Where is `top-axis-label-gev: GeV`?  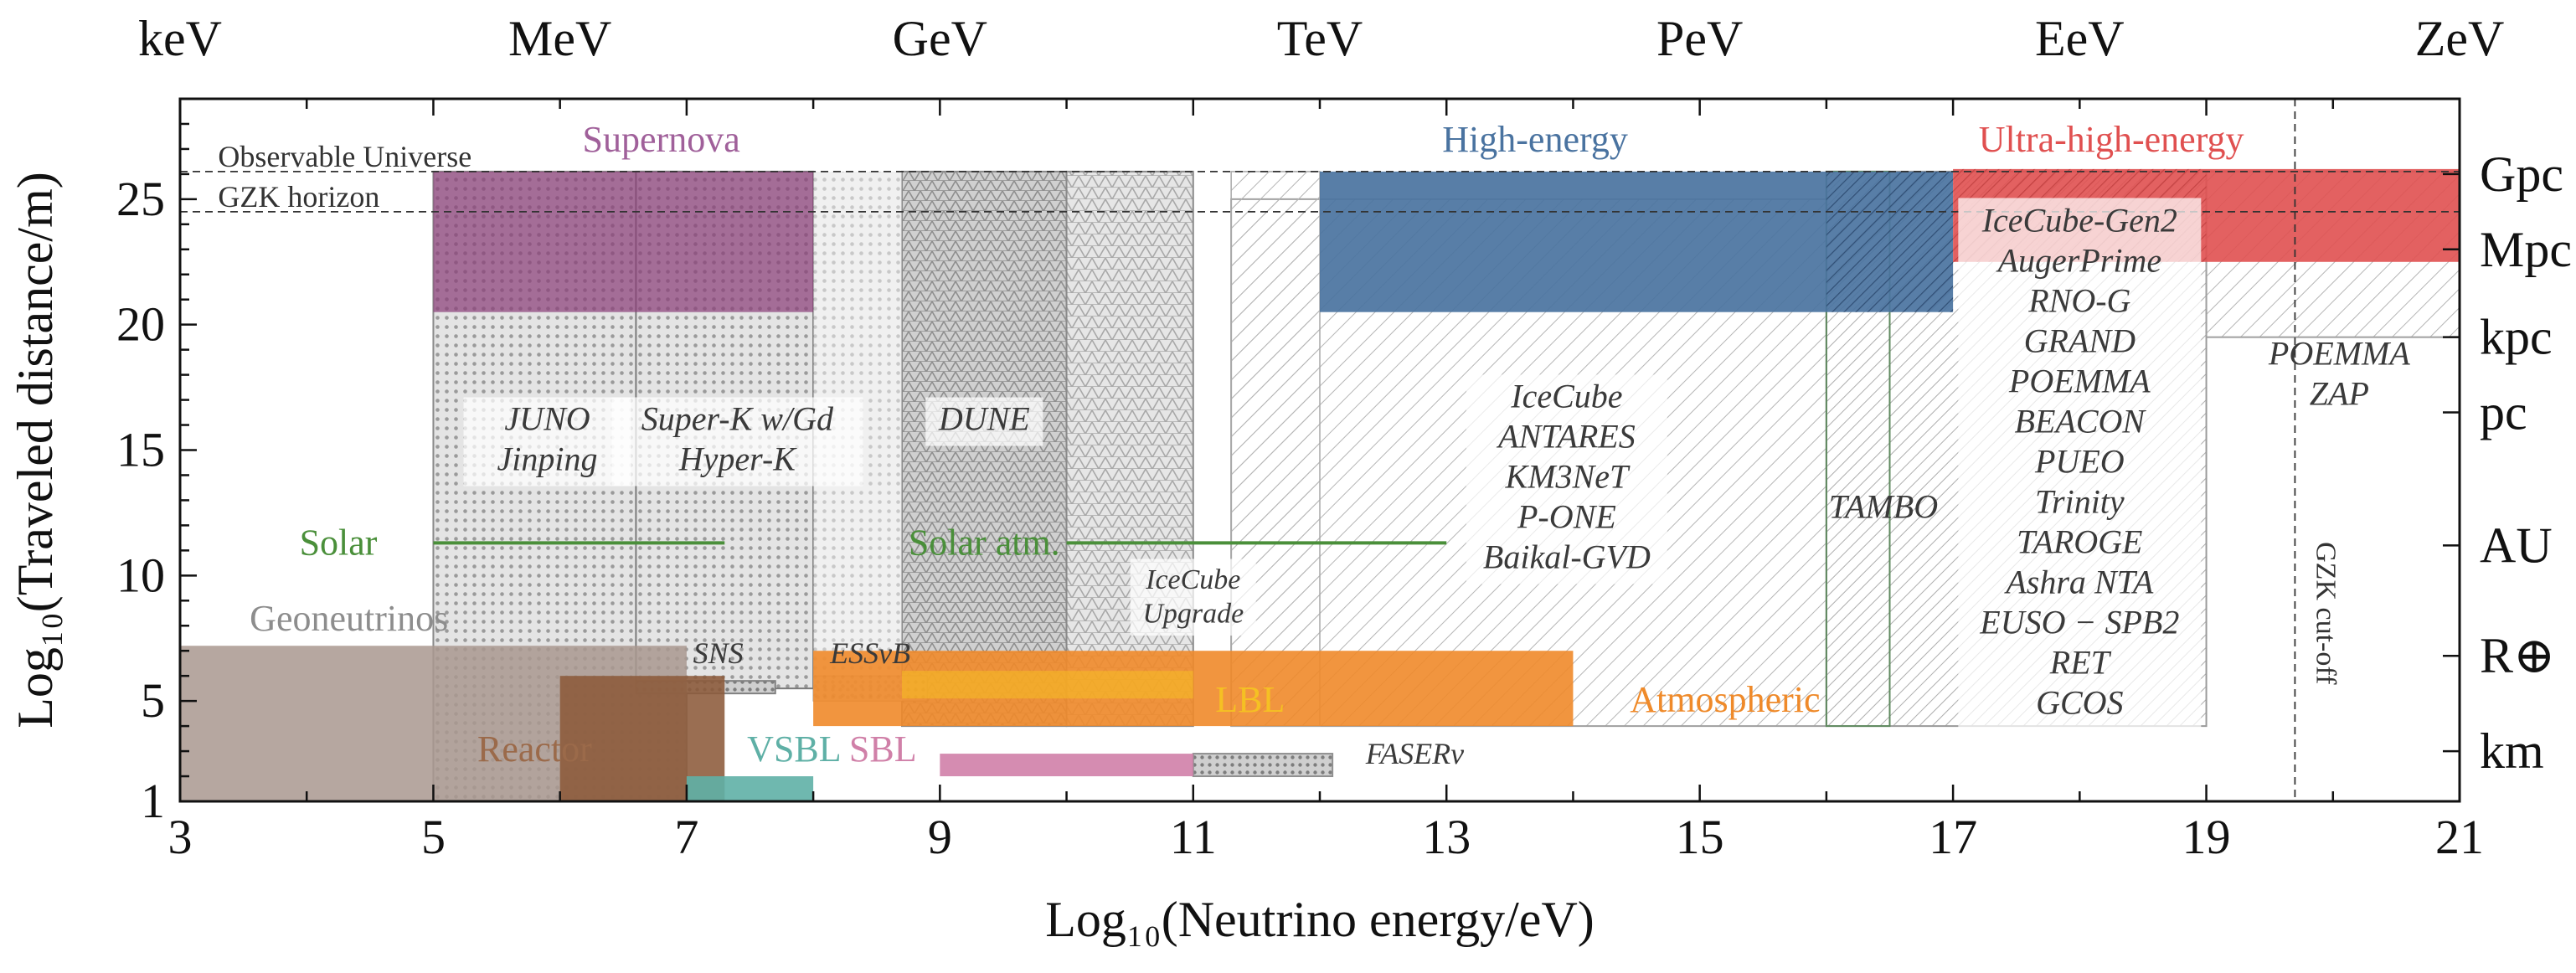 top-axis-label-gev: GeV is located at coordinates (940, 38).